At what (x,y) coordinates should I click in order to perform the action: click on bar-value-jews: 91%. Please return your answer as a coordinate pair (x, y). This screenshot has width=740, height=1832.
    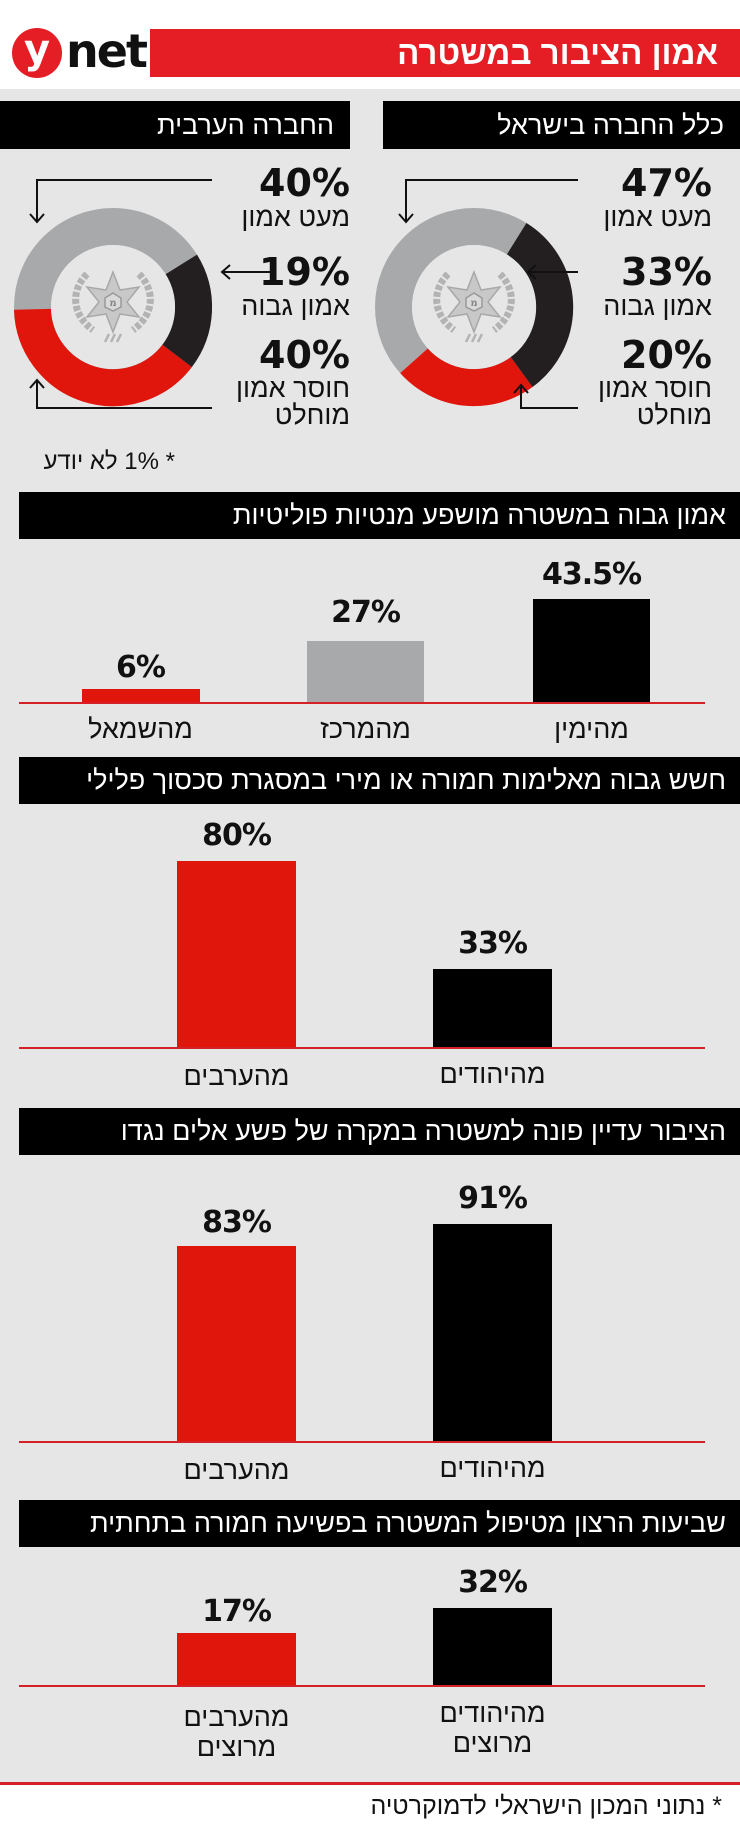
    Looking at the image, I should click on (493, 1198).